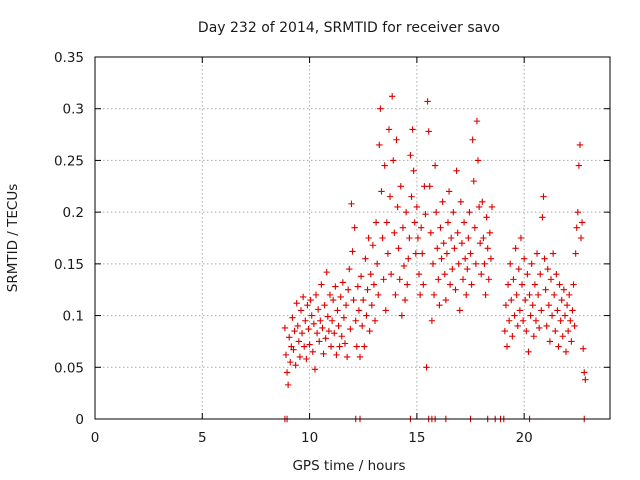  I want to click on y-tick-label: 0.25, so click(69, 161).